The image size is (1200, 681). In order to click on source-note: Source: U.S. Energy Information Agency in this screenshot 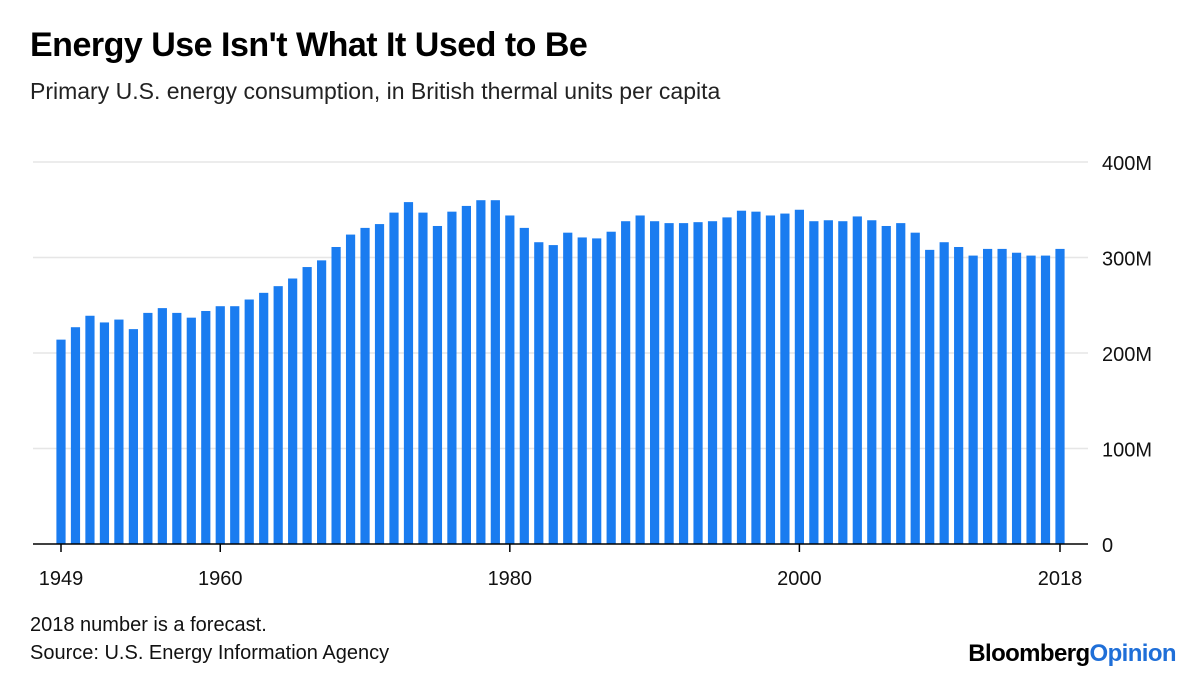, I will do `click(210, 653)`.